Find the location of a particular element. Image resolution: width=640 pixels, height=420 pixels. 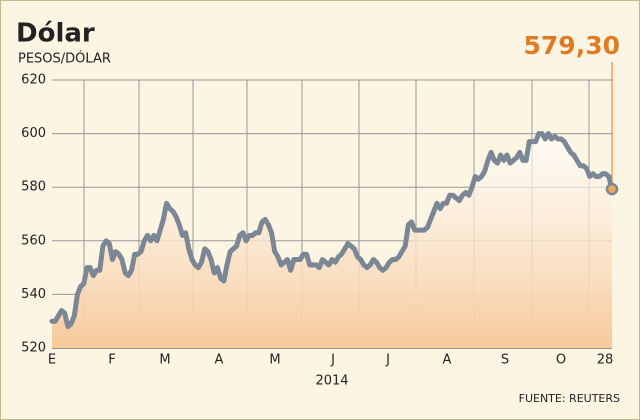

y-tick-label: 540 is located at coordinates (33, 294).